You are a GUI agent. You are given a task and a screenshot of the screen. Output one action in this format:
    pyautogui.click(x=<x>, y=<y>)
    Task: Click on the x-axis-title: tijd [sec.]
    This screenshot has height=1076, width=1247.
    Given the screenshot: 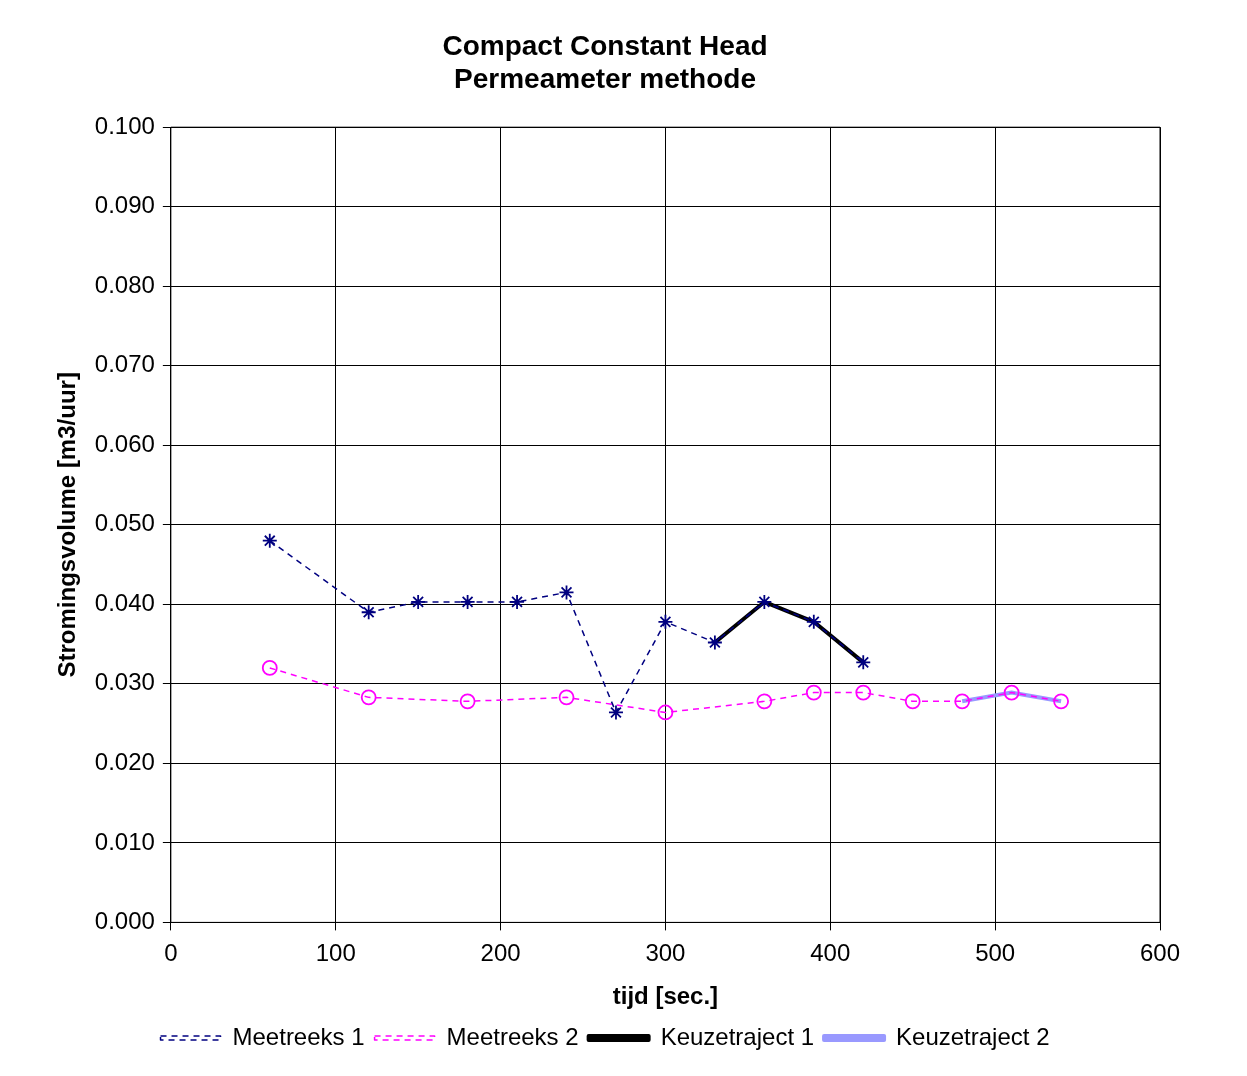 What is the action you would take?
    pyautogui.click(x=665, y=996)
    